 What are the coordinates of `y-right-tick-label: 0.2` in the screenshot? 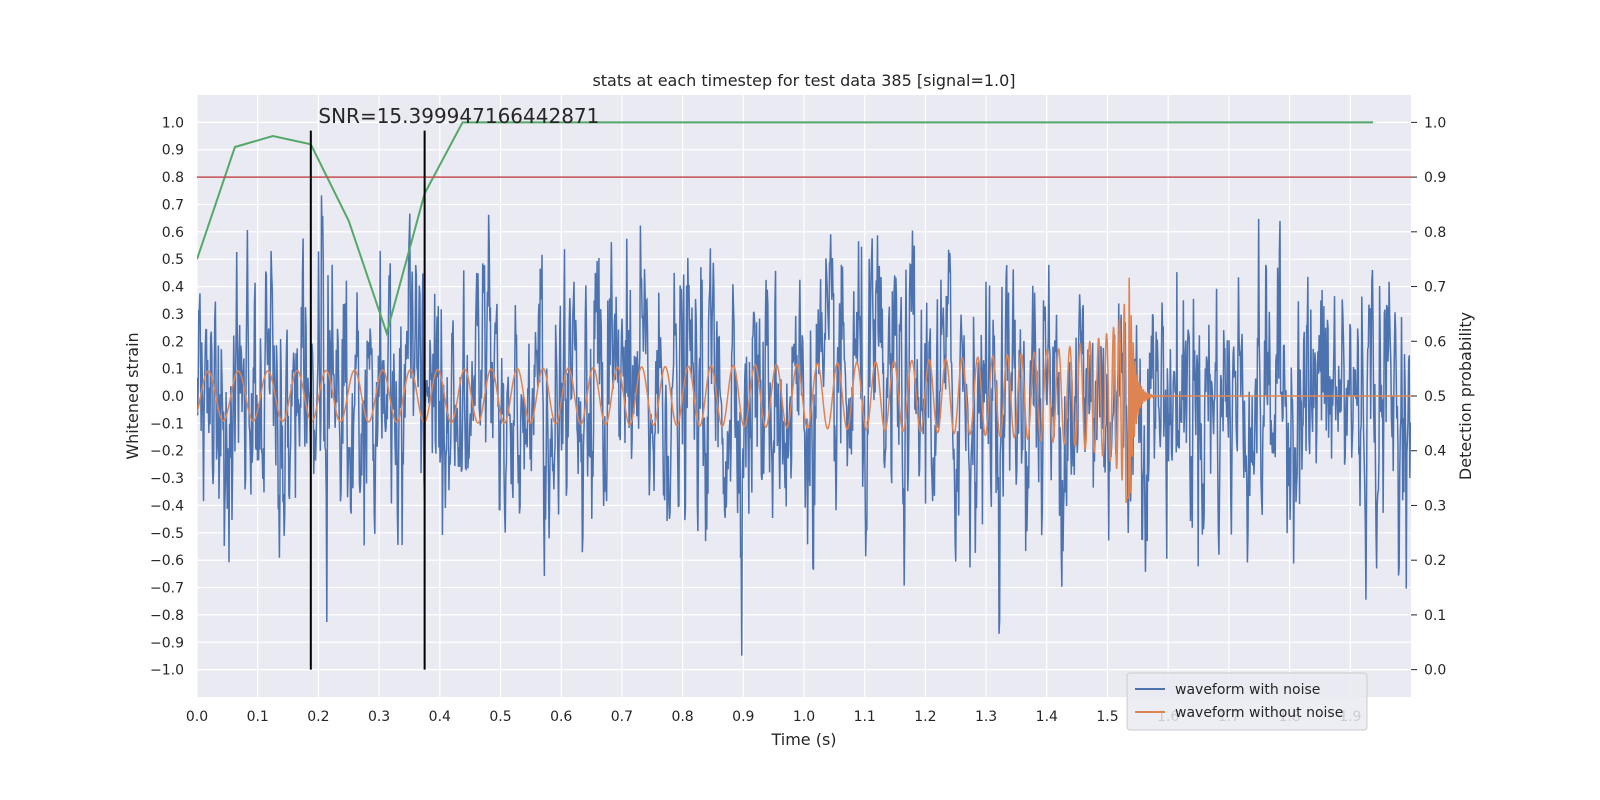 It's located at (1435, 561).